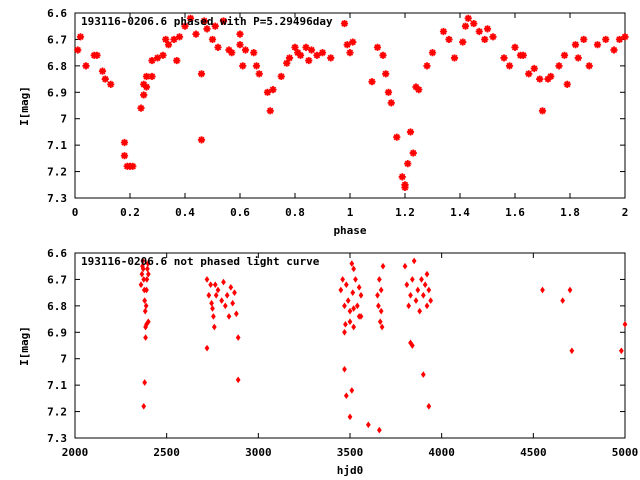 The height and width of the screenshot is (480, 640). Describe the element at coordinates (57, 438) in the screenshot. I see `y-tick-label: 7.3` at that location.